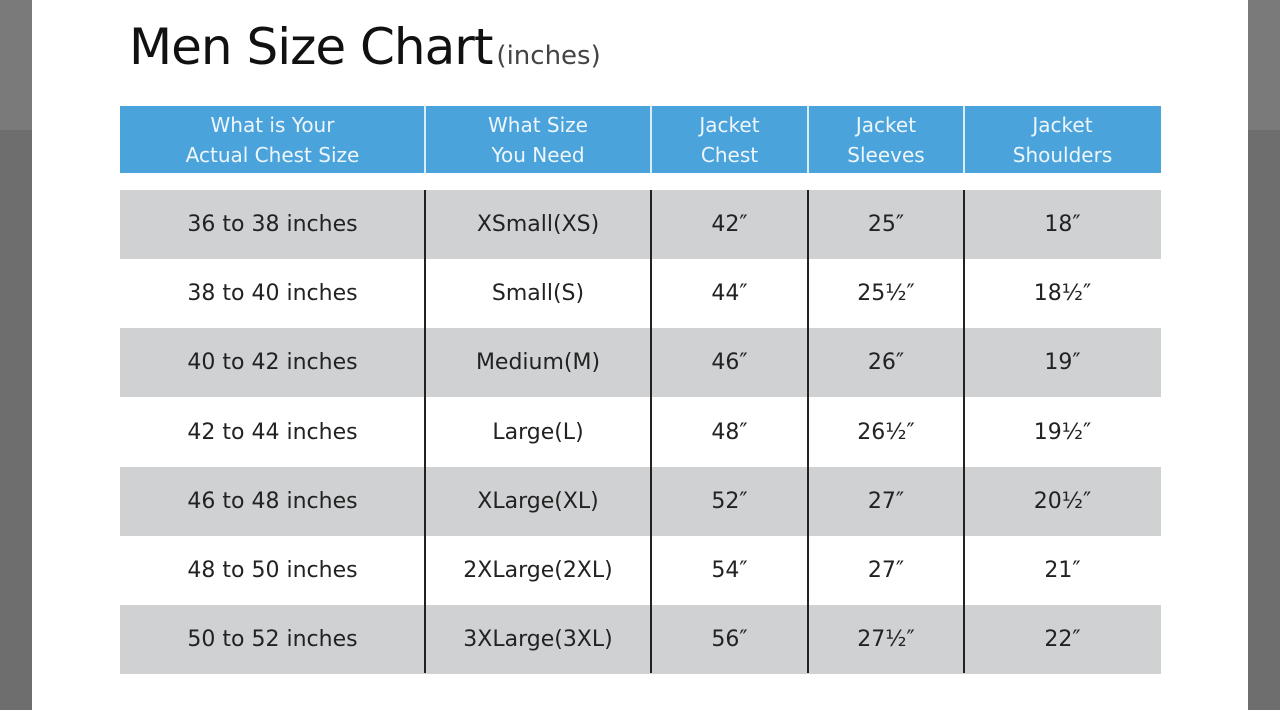 Image resolution: width=1280 pixels, height=710 pixels. What do you see at coordinates (640, 224) in the screenshot?
I see `table-row: 36 to 38 inches XSmall(XS) 42″ 25″ 18″` at bounding box center [640, 224].